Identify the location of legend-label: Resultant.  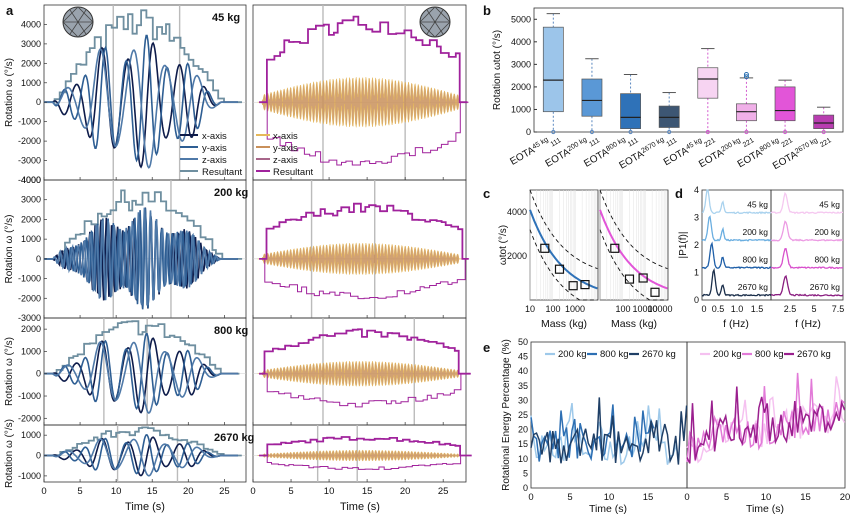
(222, 172).